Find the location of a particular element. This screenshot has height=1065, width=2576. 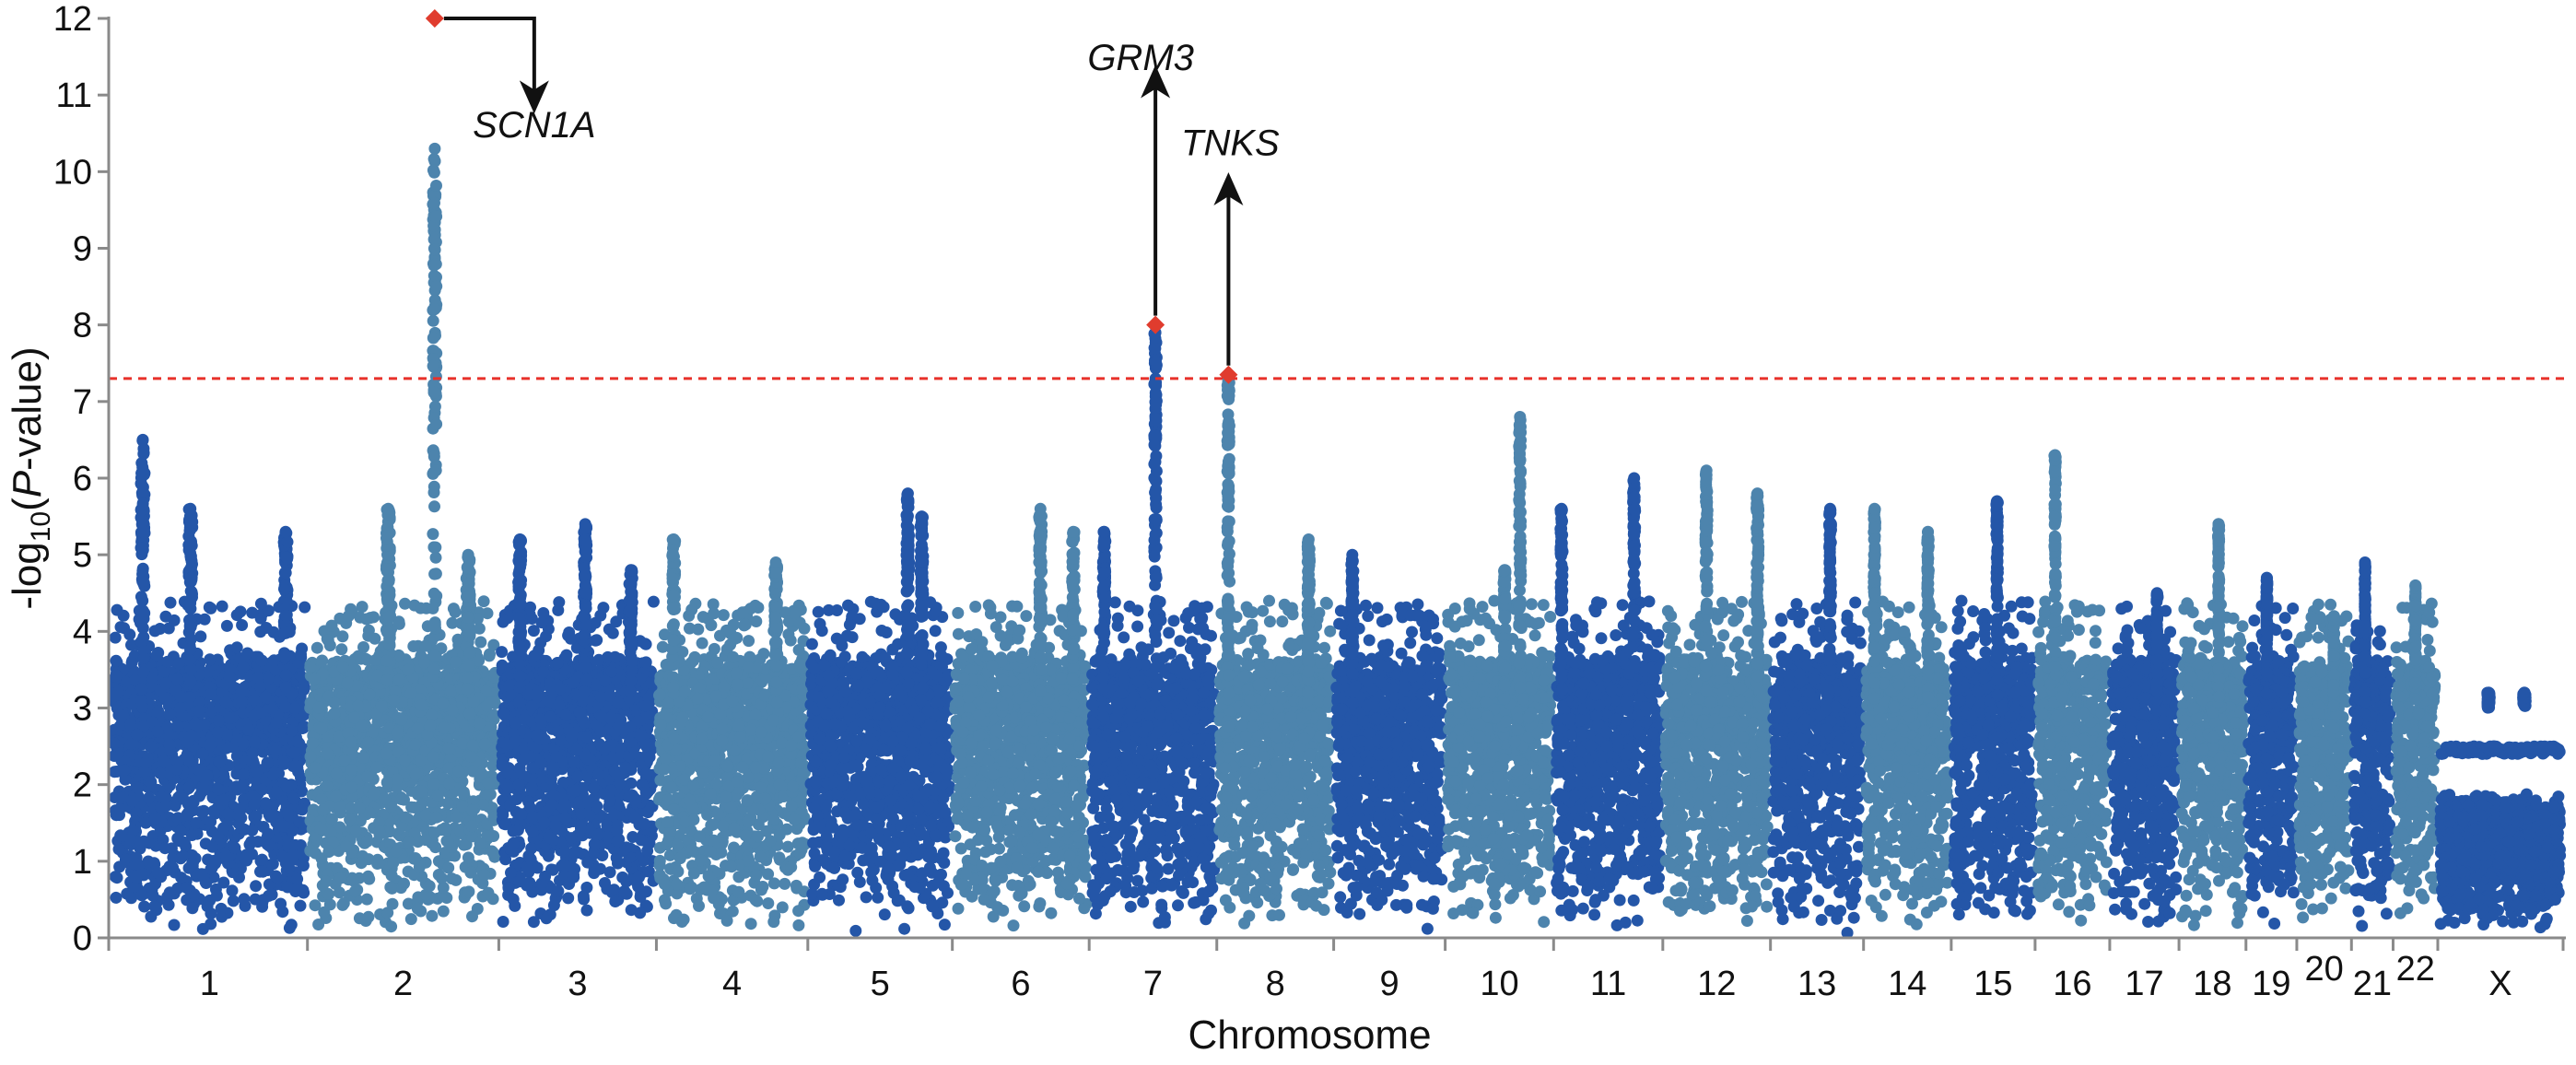

chromosome-3-points is located at coordinates (578, 723).